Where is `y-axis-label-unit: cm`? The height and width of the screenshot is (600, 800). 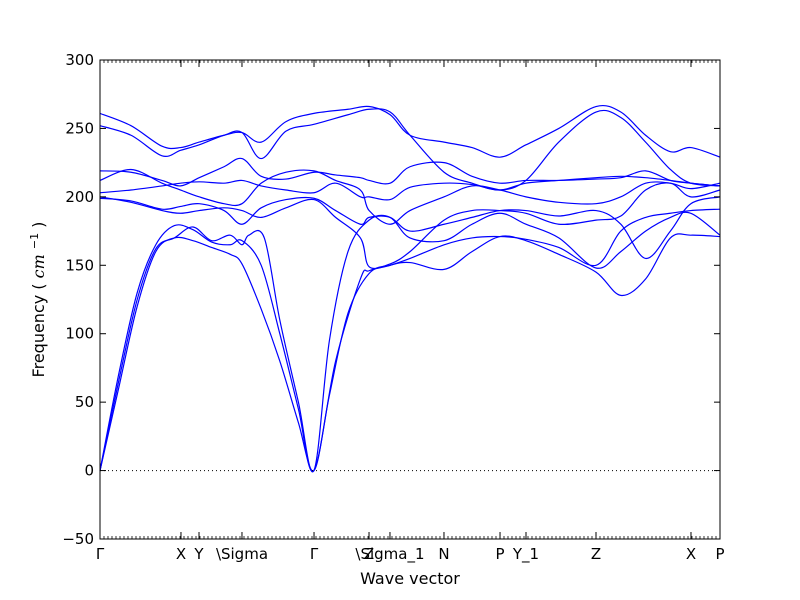 y-axis-label-unit: cm is located at coordinates (38, 266).